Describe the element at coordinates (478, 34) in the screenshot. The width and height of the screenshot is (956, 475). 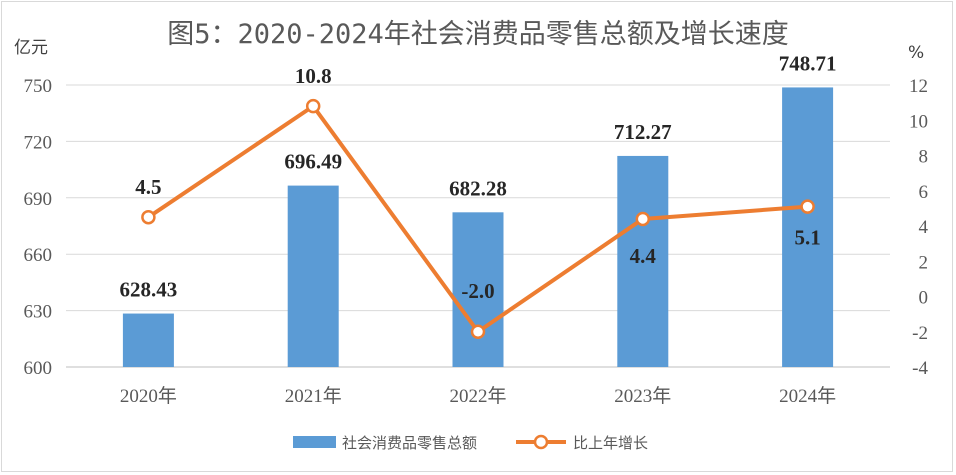
I see `chart-title: 图5：2020-2024年社会消费品零售总额及增长速度` at that location.